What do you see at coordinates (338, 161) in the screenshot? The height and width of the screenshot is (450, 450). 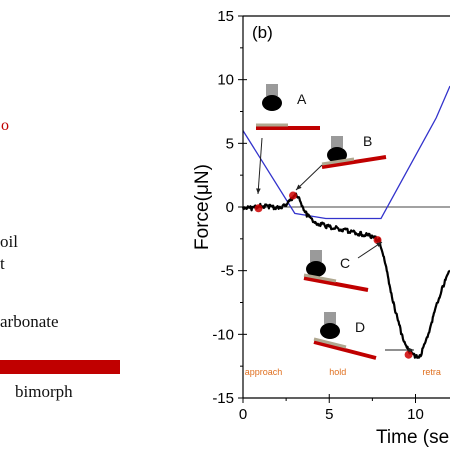 I see `inset-b-sample` at bounding box center [338, 161].